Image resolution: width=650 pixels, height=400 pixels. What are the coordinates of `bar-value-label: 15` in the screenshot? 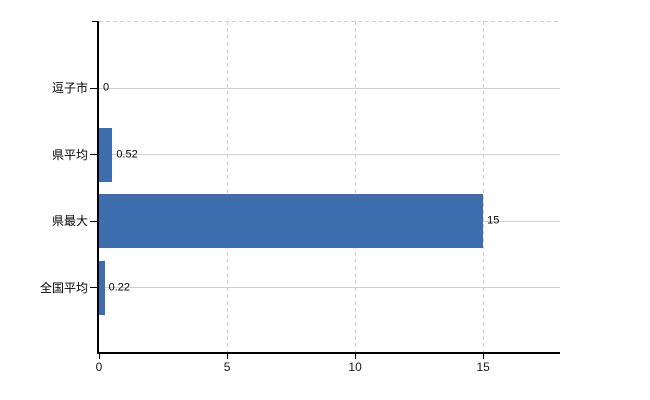 It's located at (493, 220).